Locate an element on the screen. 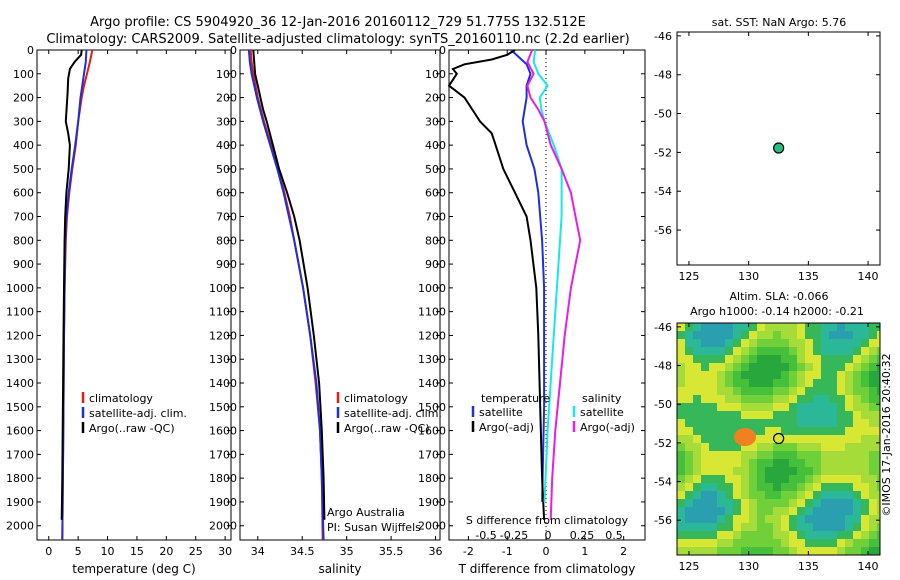 This screenshot has width=900, height=580. x-tick-label-temperature: 10 is located at coordinates (108, 551).